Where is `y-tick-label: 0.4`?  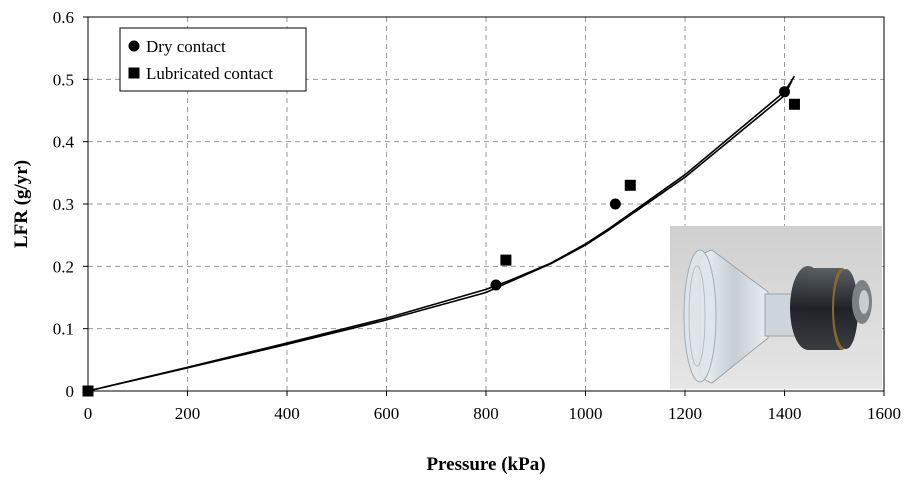 y-tick-label: 0.4 is located at coordinates (64, 142).